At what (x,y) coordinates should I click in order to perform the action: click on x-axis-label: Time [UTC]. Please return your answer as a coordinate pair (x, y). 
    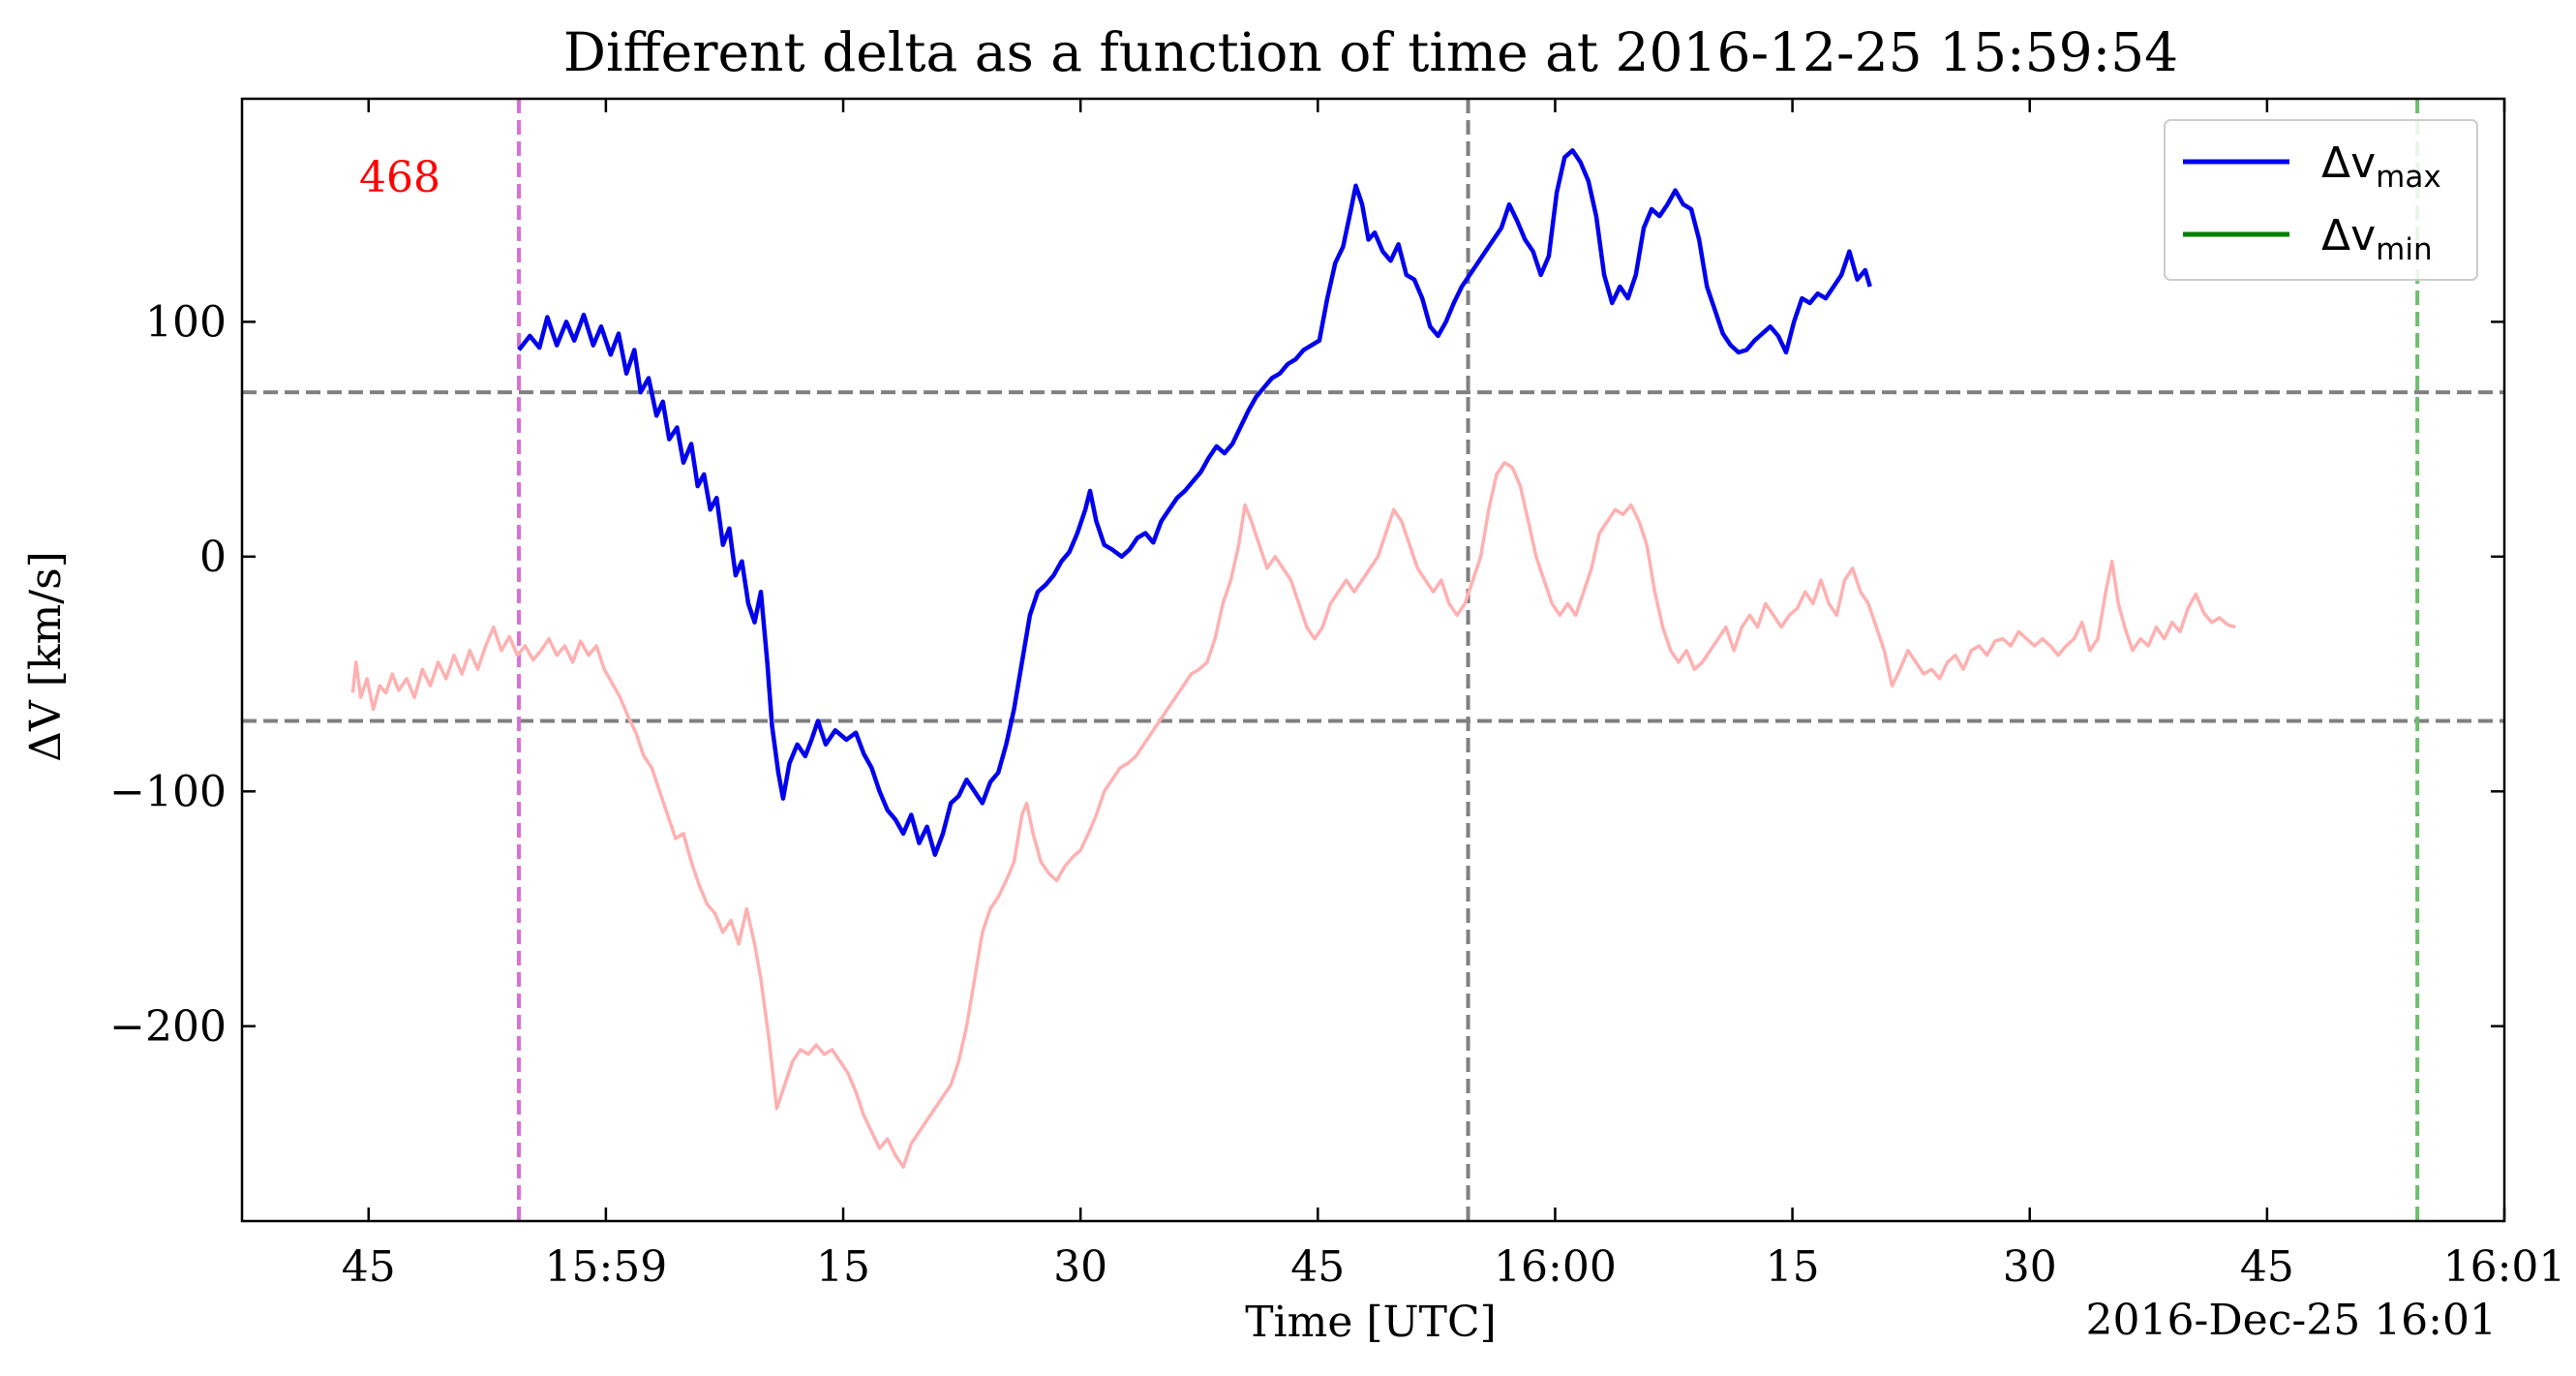
    Looking at the image, I should click on (1371, 1322).